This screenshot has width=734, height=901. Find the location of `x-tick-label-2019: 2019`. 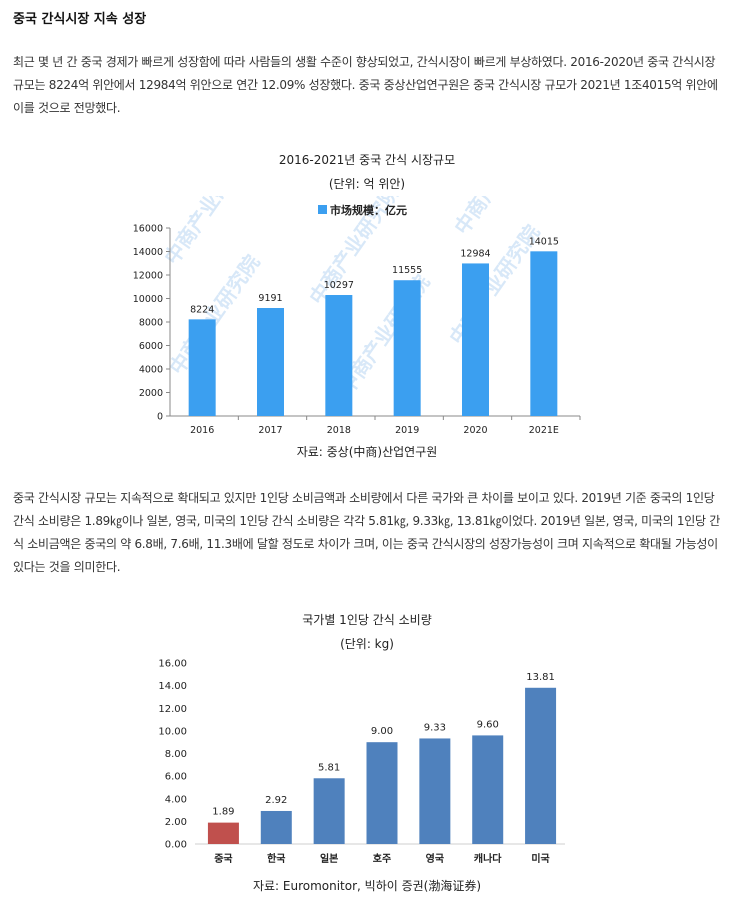

x-tick-label-2019: 2019 is located at coordinates (407, 430).